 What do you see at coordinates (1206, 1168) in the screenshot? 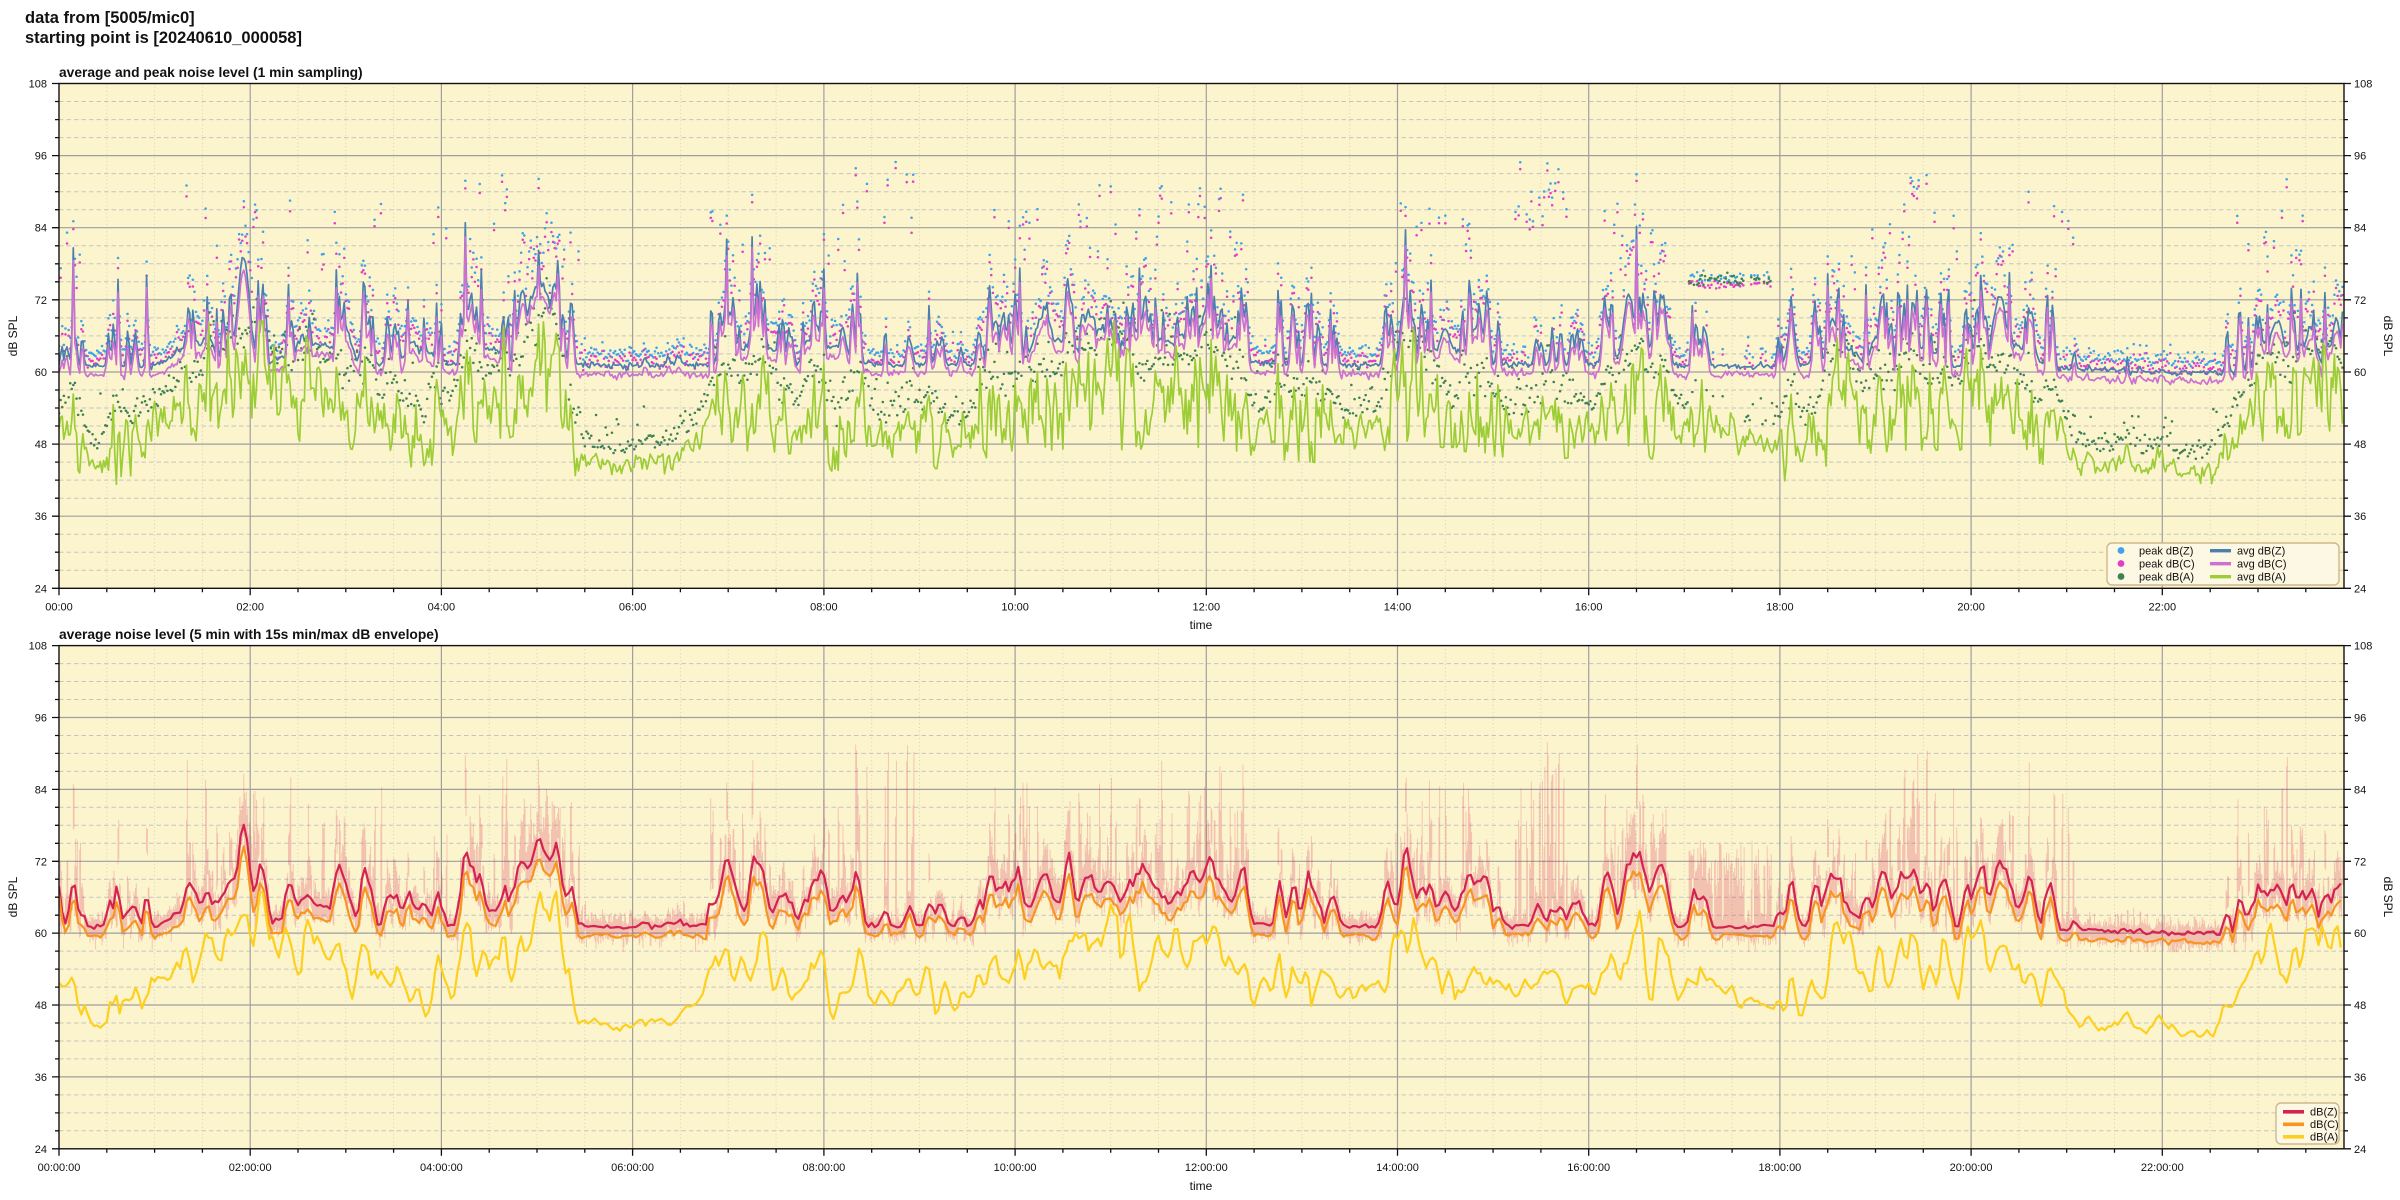
I see `svg-text: 12:00:00` at bounding box center [1206, 1168].